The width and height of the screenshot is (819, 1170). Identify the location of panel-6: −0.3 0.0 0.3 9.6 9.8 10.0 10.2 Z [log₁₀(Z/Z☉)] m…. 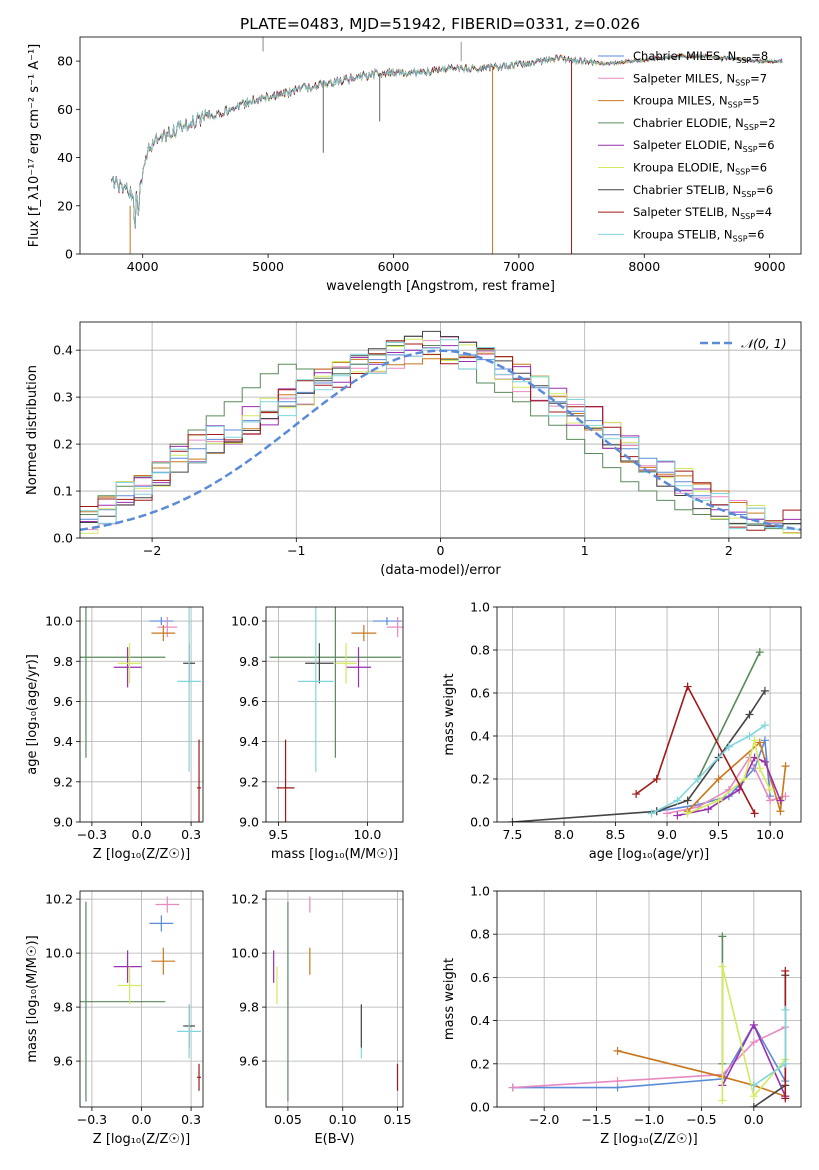
(114, 1018).